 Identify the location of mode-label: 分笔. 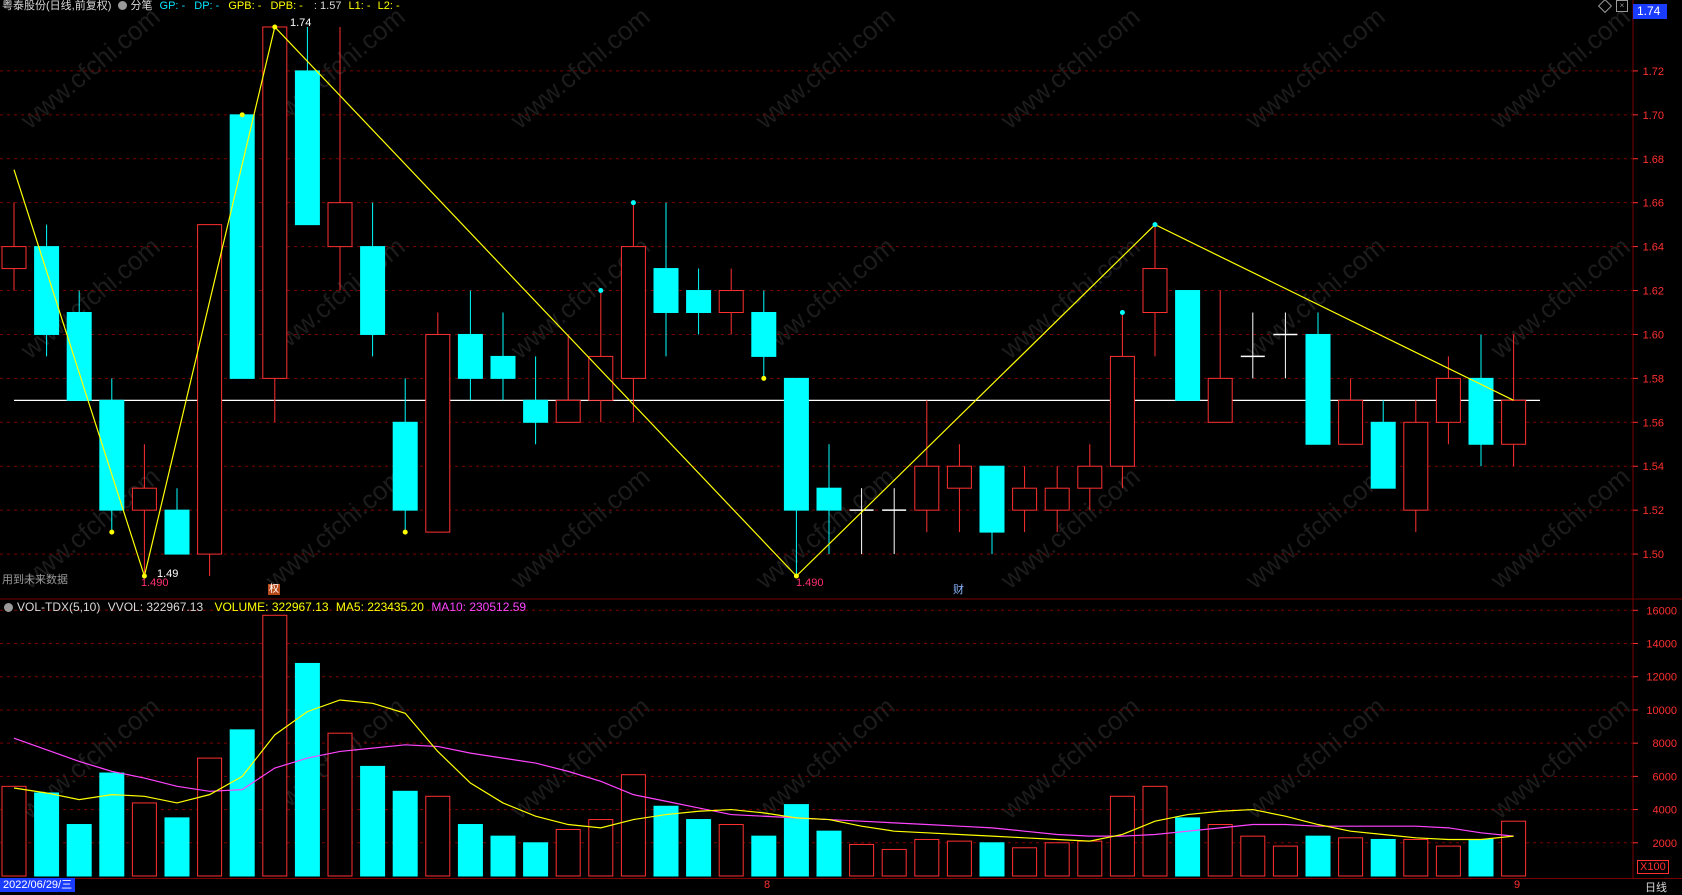
(141, 6).